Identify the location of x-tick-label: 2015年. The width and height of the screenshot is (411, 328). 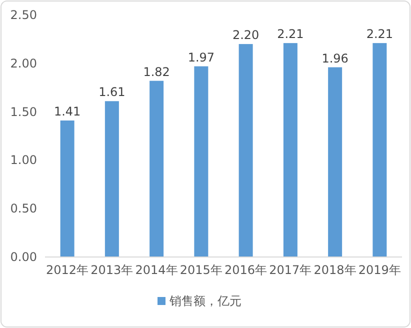
(201, 270).